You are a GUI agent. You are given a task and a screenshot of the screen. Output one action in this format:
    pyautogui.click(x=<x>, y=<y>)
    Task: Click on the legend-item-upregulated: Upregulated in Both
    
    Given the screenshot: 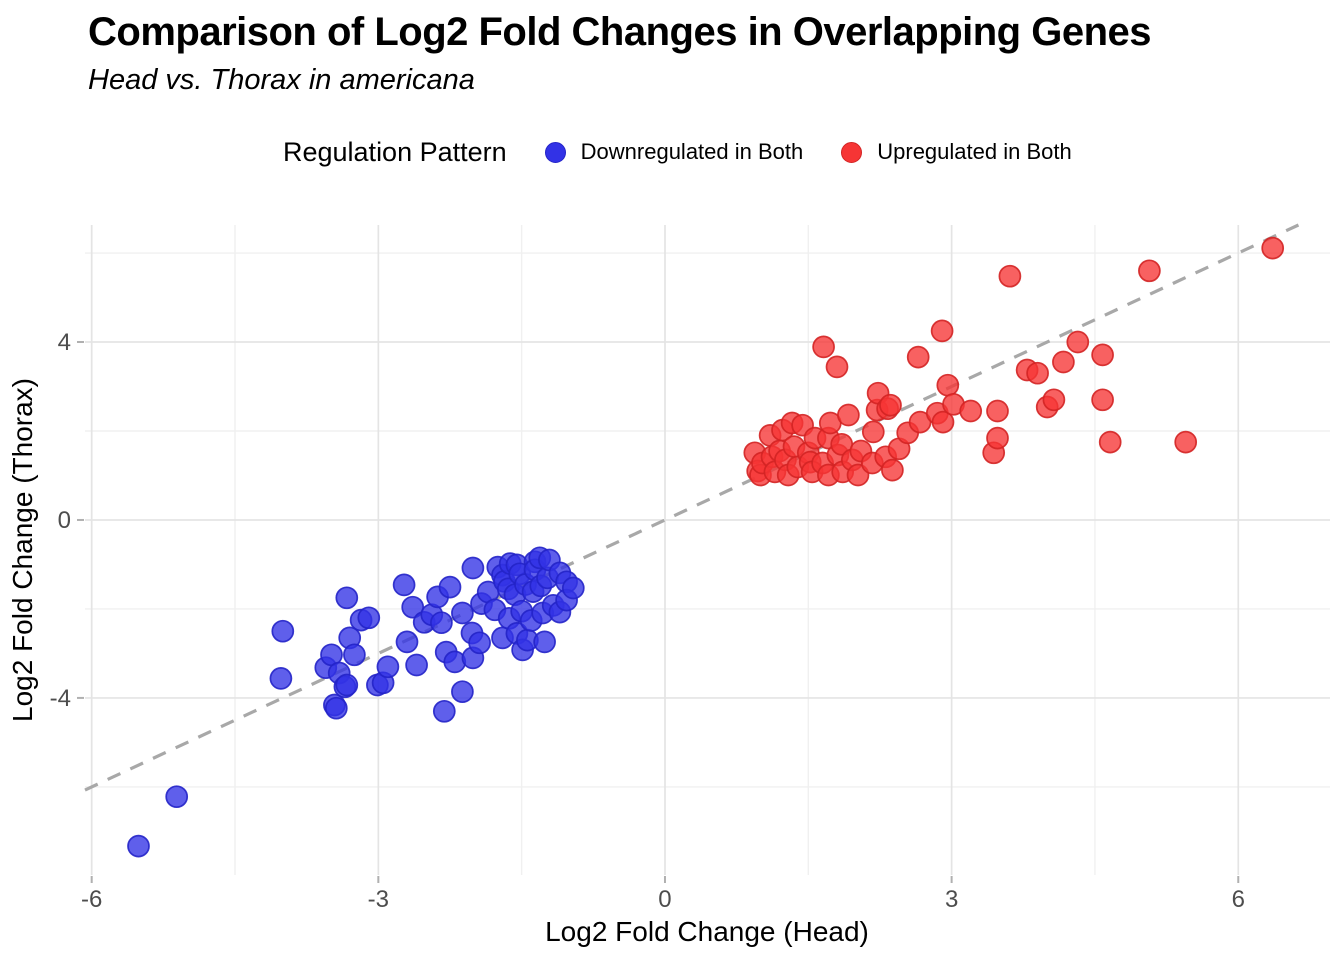 What is the action you would take?
    pyautogui.click(x=956, y=152)
    